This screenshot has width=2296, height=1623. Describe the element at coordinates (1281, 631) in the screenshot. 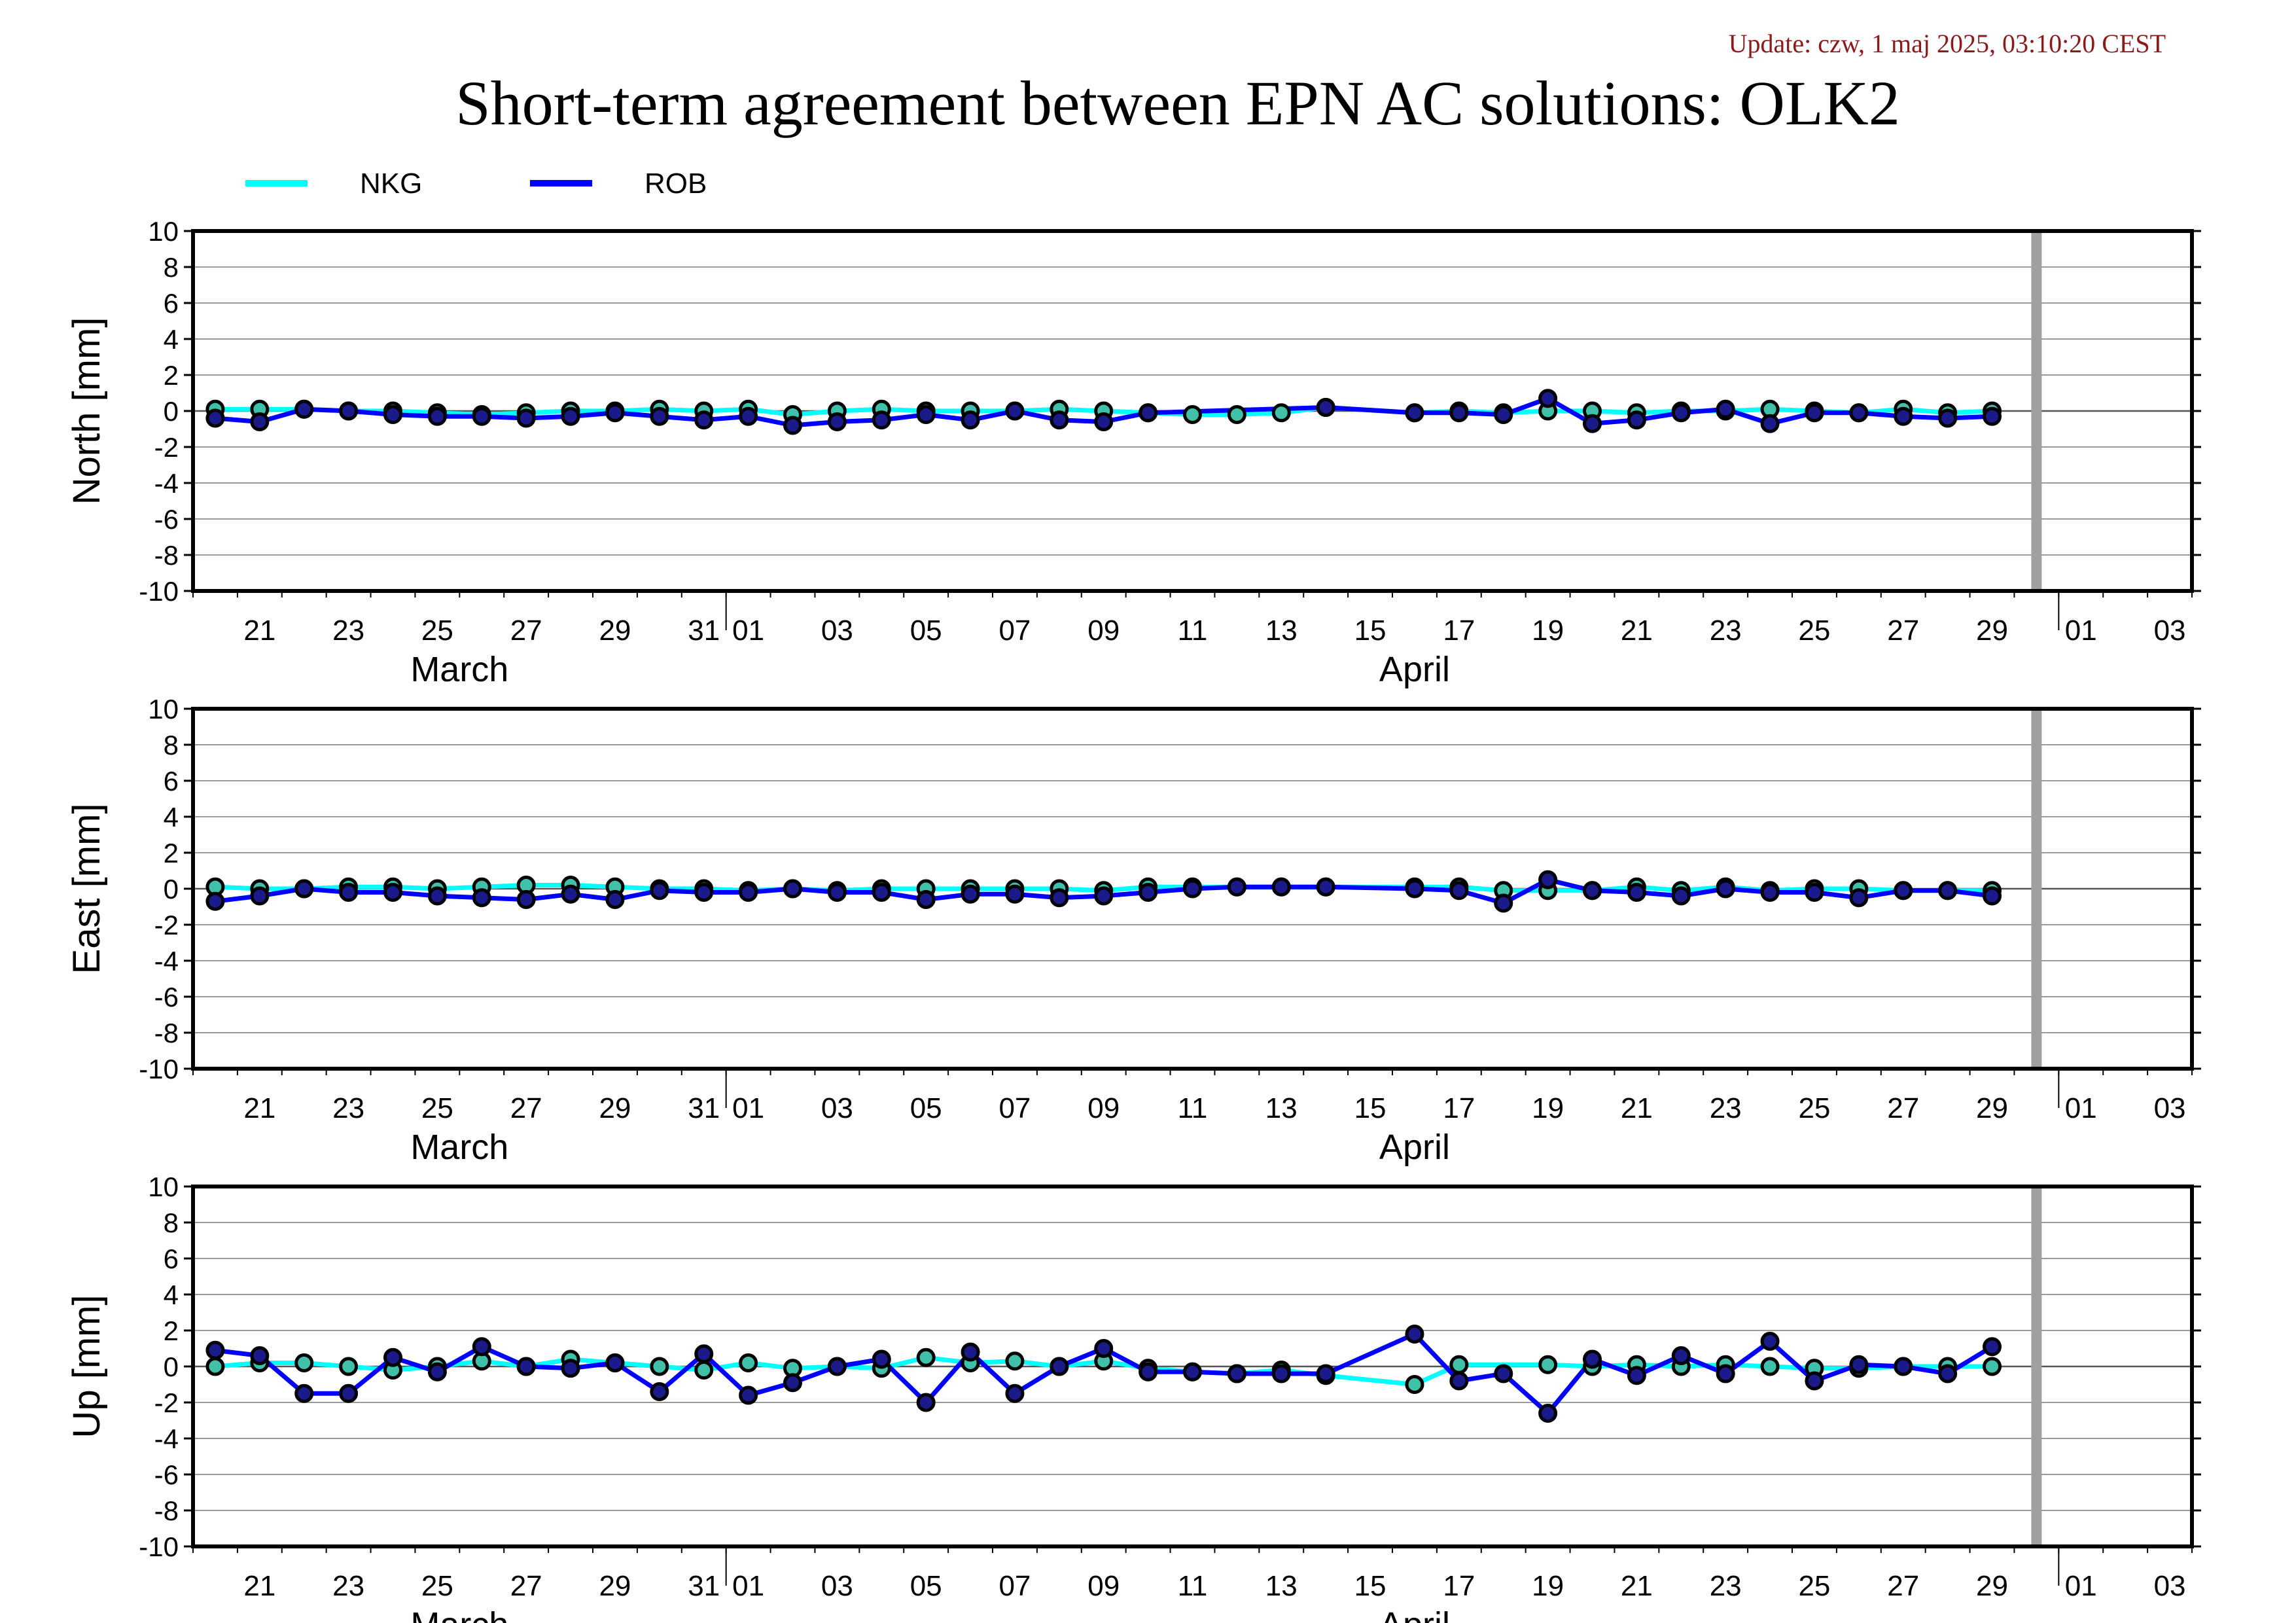

I see `x-tick-label: 13` at that location.